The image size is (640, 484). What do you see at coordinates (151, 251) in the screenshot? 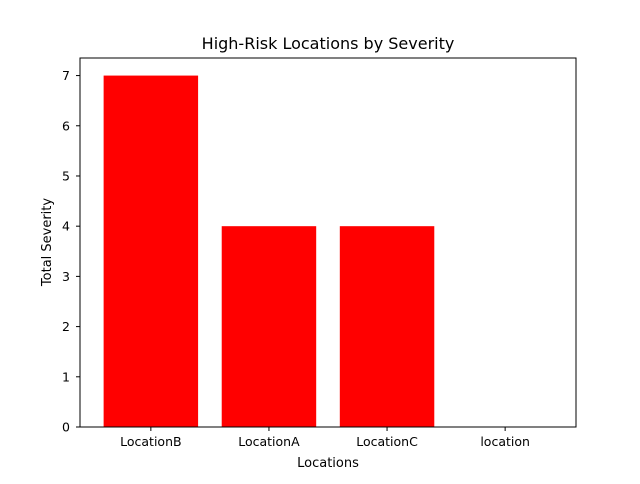
I see `bar-LocationB` at bounding box center [151, 251].